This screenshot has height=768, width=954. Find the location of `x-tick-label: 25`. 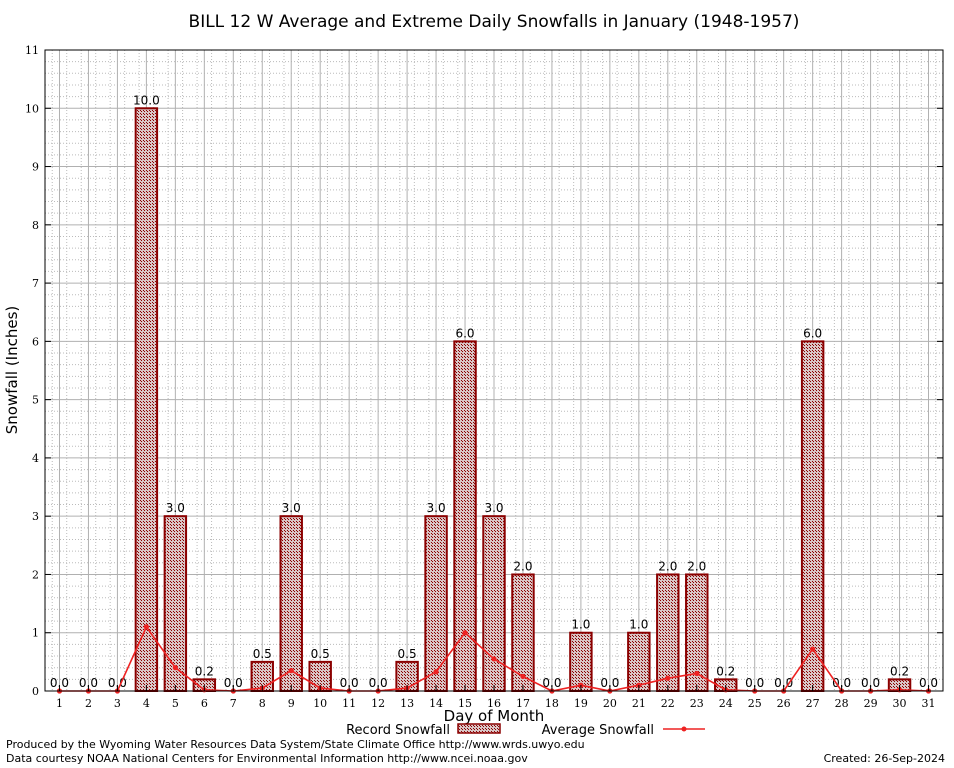

x-tick-label: 25 is located at coordinates (755, 703).